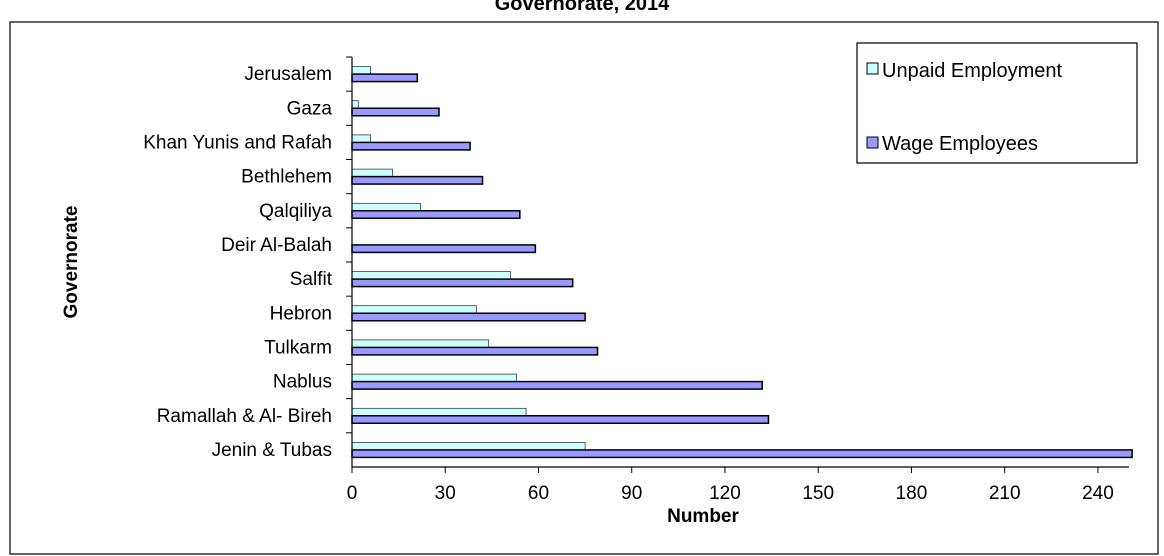 Image resolution: width=1164 pixels, height=556 pixels. What do you see at coordinates (468, 317) in the screenshot?
I see `bar-wage-employees-hebron` at bounding box center [468, 317].